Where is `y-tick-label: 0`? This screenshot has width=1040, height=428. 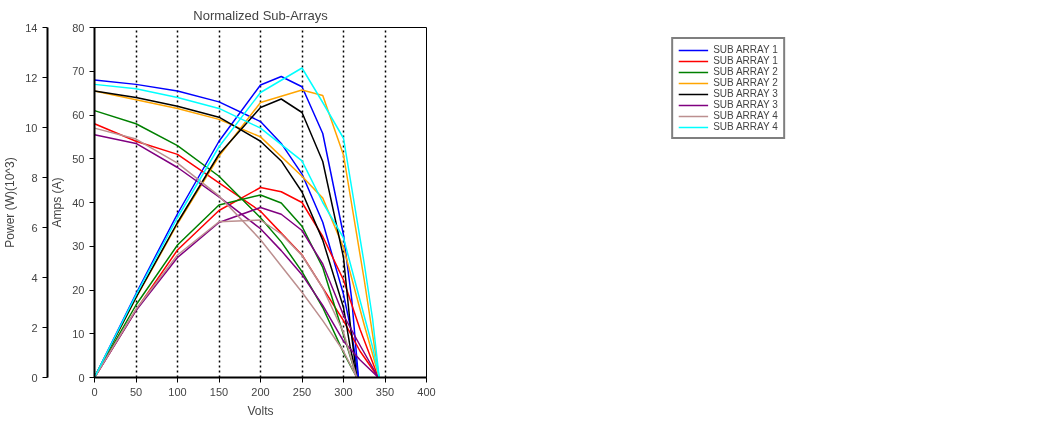 y-tick-label: 0 is located at coordinates (34, 377).